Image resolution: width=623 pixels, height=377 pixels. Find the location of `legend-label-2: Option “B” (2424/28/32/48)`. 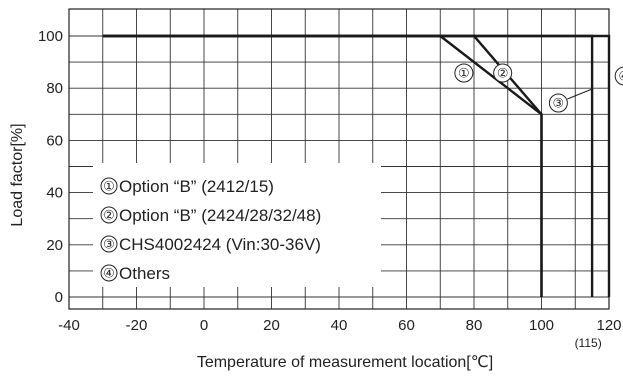

legend-label-2: Option “B” (2424/28/32/48) is located at coordinates (220, 215).